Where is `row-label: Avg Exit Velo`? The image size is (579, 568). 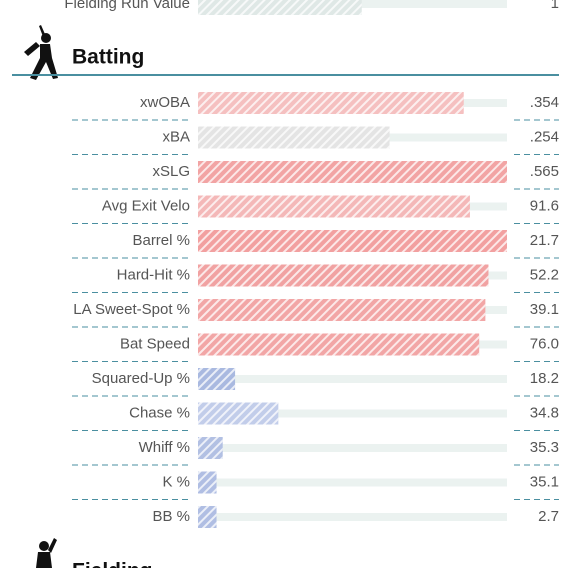
row-label: Avg Exit Velo is located at coordinates (146, 205).